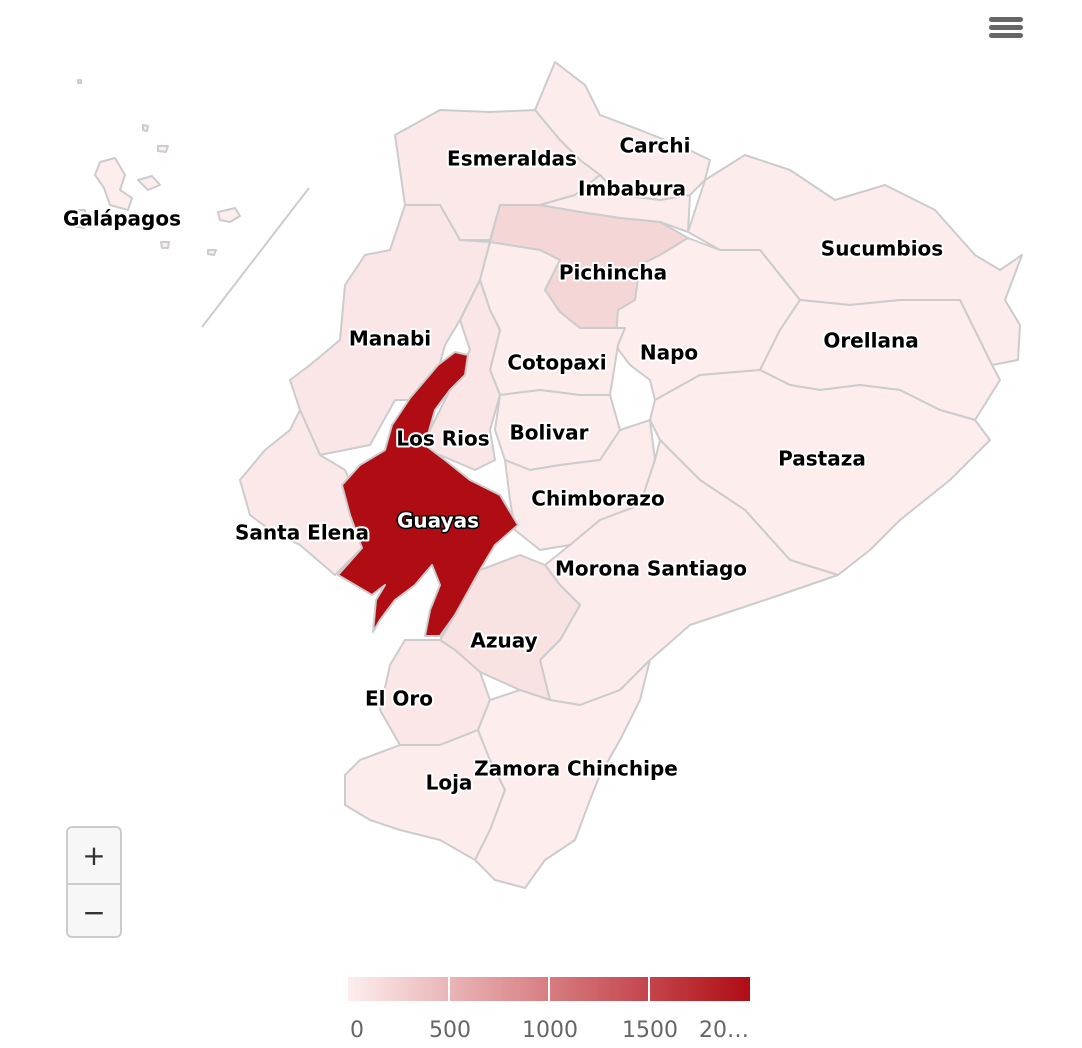  What do you see at coordinates (255, 257) in the screenshot?
I see `inset-separator-line` at bounding box center [255, 257].